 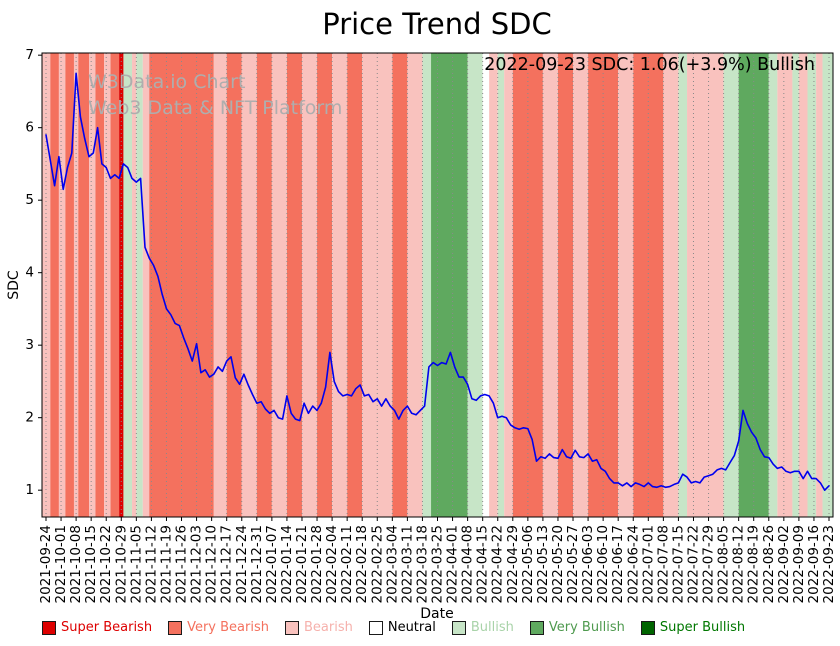 What do you see at coordinates (528, 564) in the screenshot?
I see `x-tick-label: 2022-05-06` at bounding box center [528, 564].